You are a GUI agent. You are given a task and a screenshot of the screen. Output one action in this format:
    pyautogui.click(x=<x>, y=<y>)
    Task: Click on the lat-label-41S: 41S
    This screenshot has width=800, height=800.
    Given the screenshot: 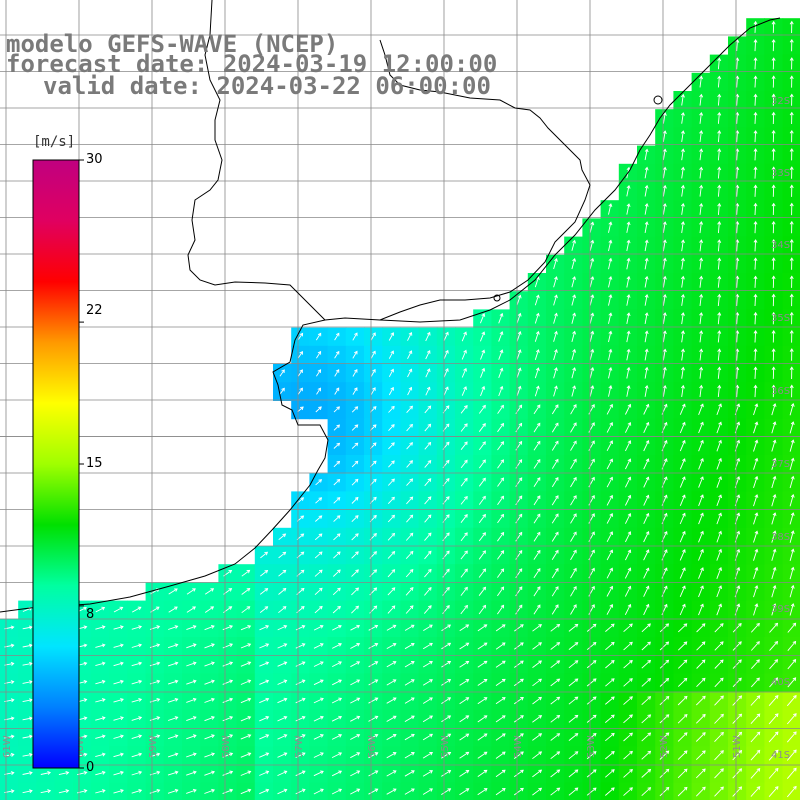 What is the action you would take?
    pyautogui.click(x=781, y=755)
    